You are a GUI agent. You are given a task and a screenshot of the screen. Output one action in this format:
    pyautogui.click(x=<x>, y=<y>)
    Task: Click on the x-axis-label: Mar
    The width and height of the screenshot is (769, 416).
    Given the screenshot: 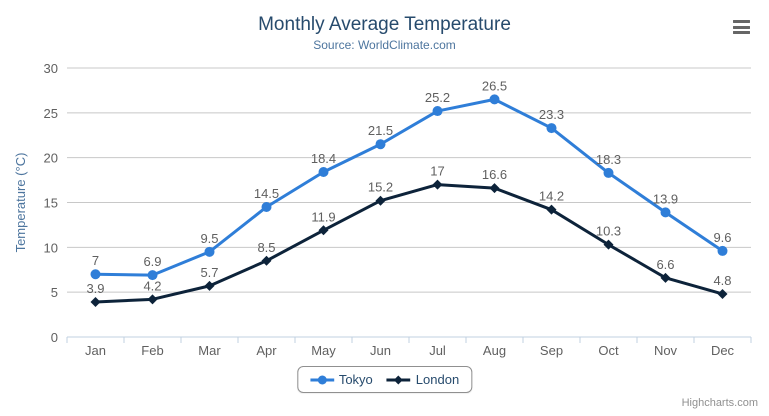 What is the action you would take?
    pyautogui.click(x=209, y=350)
    